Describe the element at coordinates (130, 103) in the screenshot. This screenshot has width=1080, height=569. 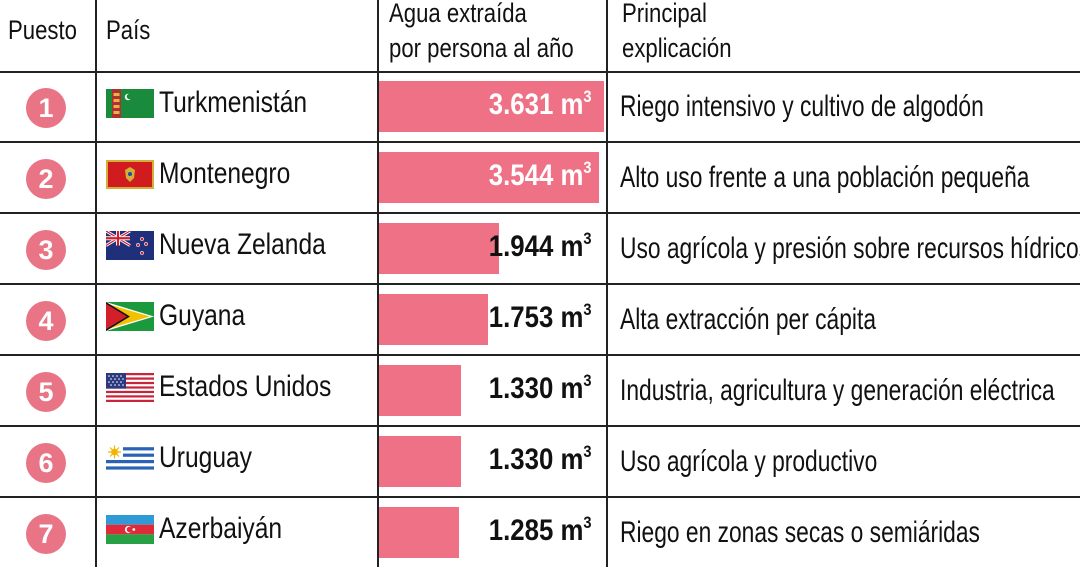
I see `turkmenistan-flag-icon` at that location.